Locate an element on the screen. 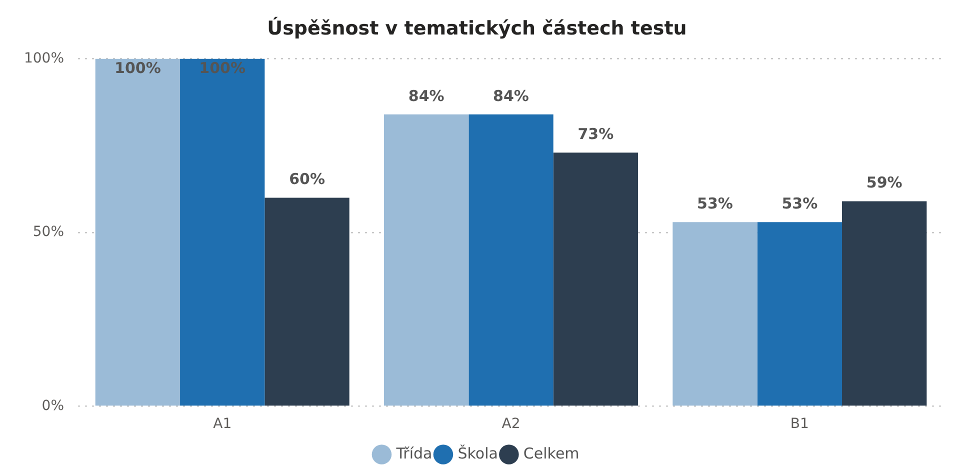 The width and height of the screenshot is (958, 472). x-tick-label: A2 is located at coordinates (511, 424).